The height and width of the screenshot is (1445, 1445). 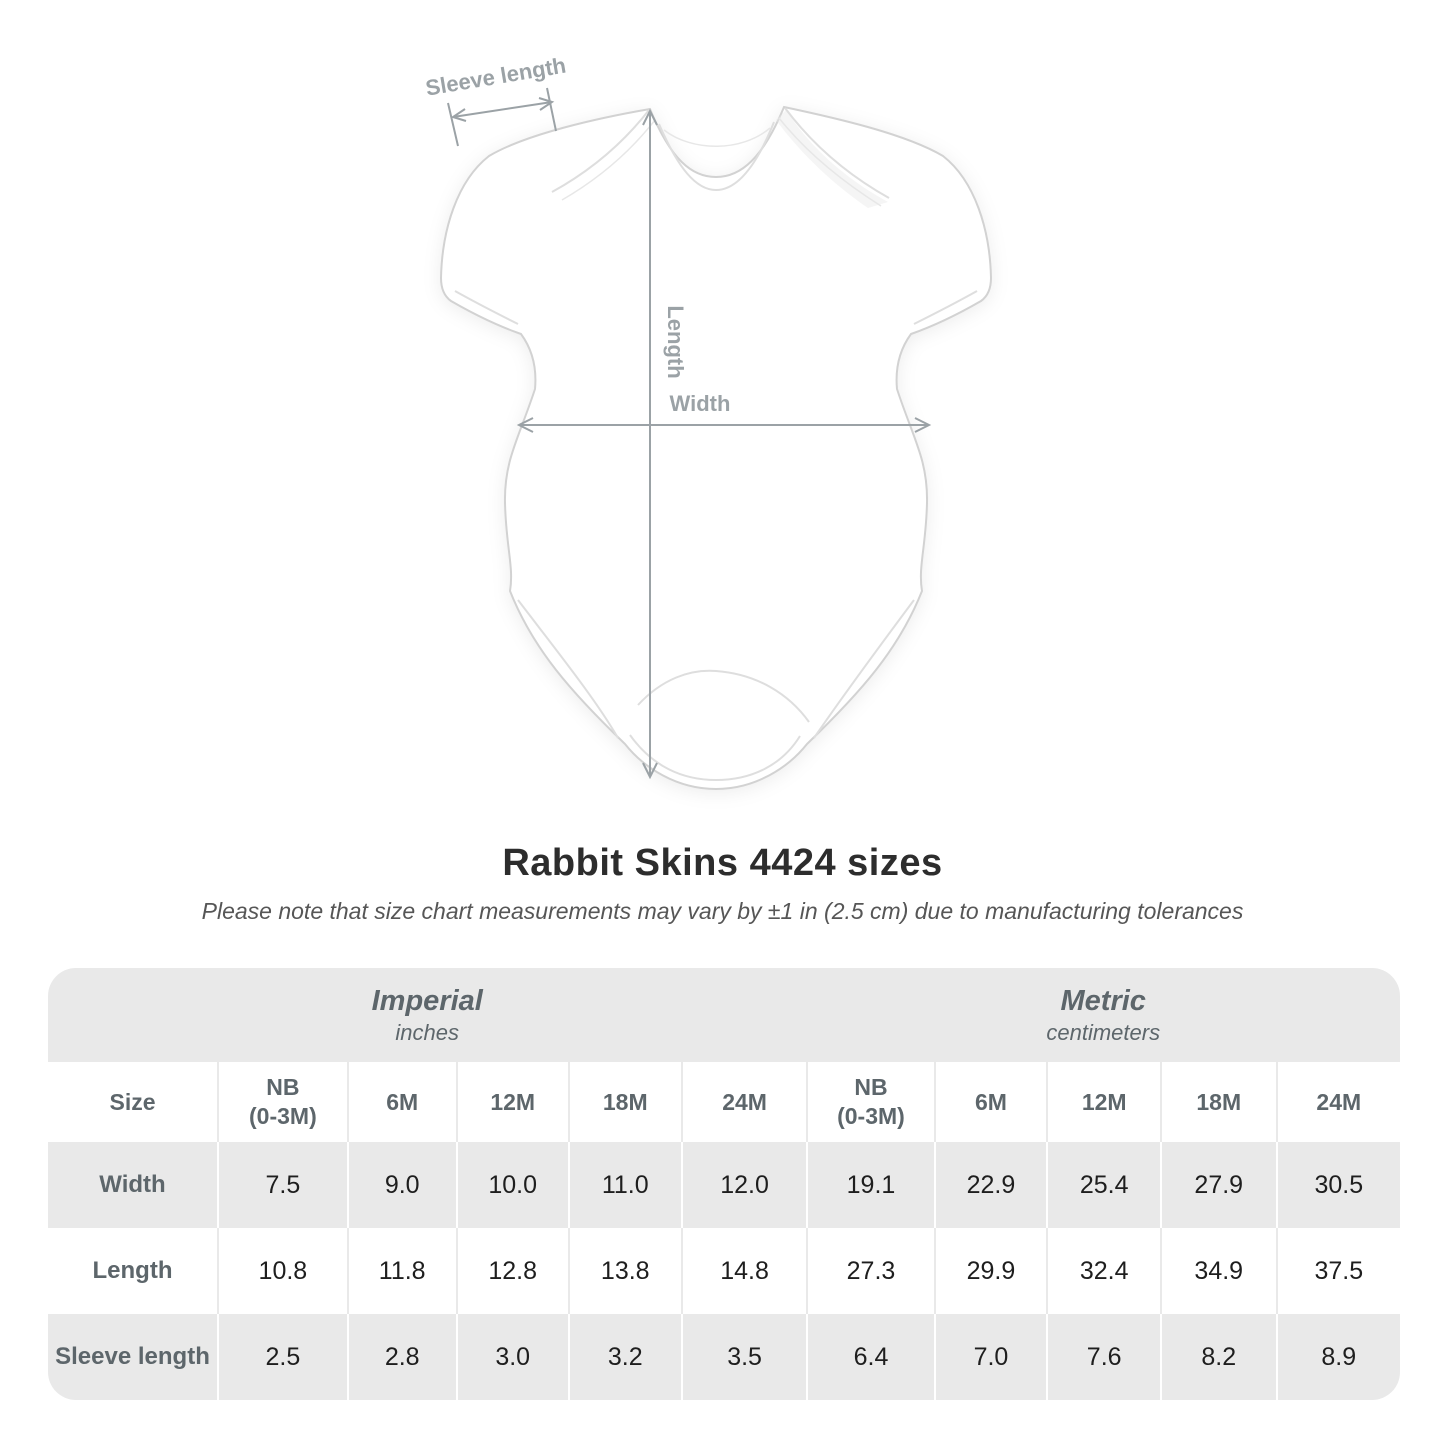 What do you see at coordinates (1337, 1271) in the screenshot?
I see `cell: 37.5` at bounding box center [1337, 1271].